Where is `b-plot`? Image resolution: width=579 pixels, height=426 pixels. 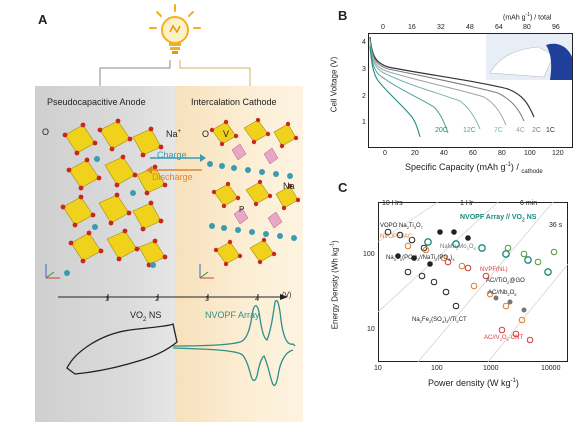 b-plot is located at coordinates (470, 90).